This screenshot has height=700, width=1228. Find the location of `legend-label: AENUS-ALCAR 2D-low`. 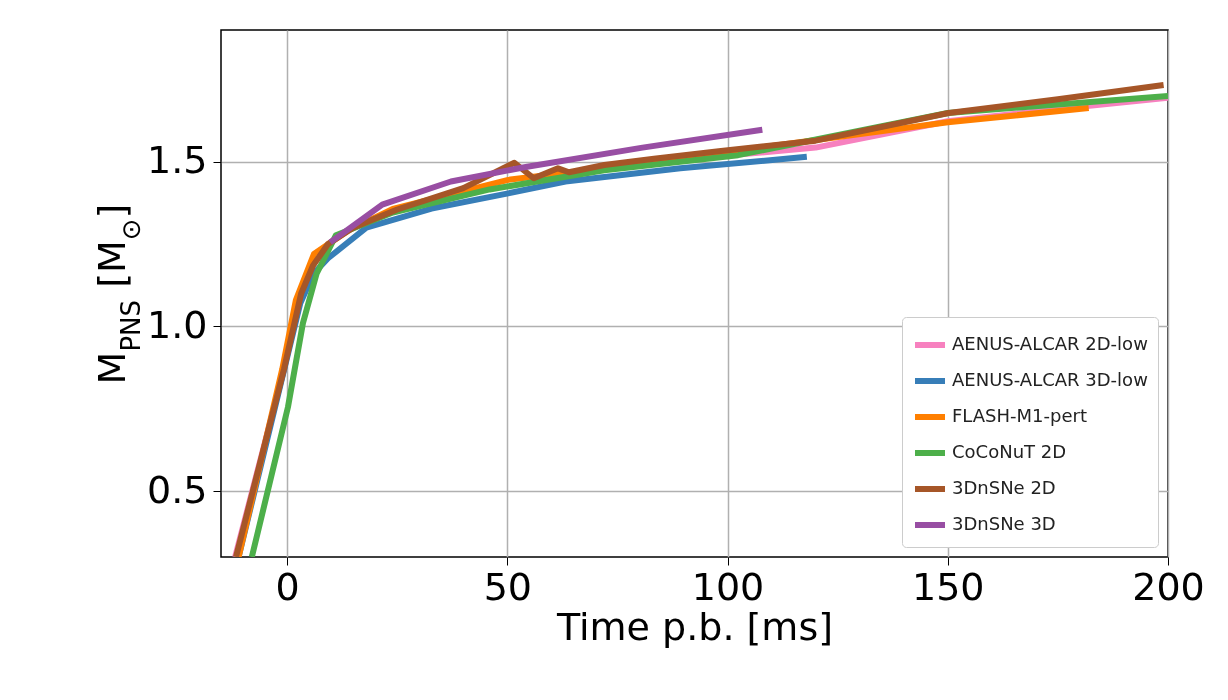

legend-label: AENUS-ALCAR 2D-low is located at coordinates (1050, 343).